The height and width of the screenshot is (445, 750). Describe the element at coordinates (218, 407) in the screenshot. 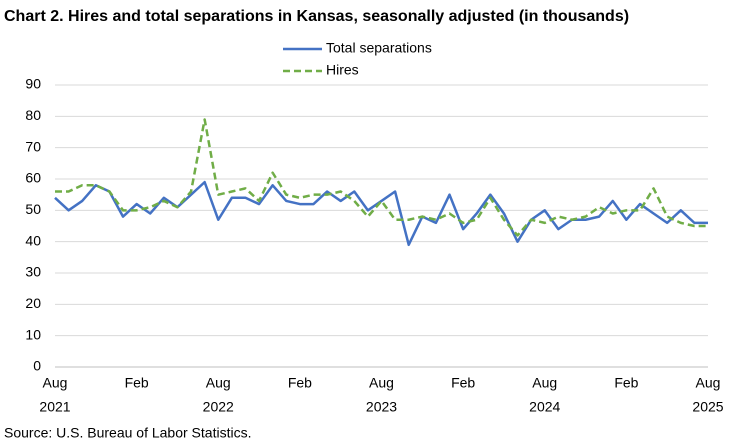

I see `x-year-label: 2022` at that location.